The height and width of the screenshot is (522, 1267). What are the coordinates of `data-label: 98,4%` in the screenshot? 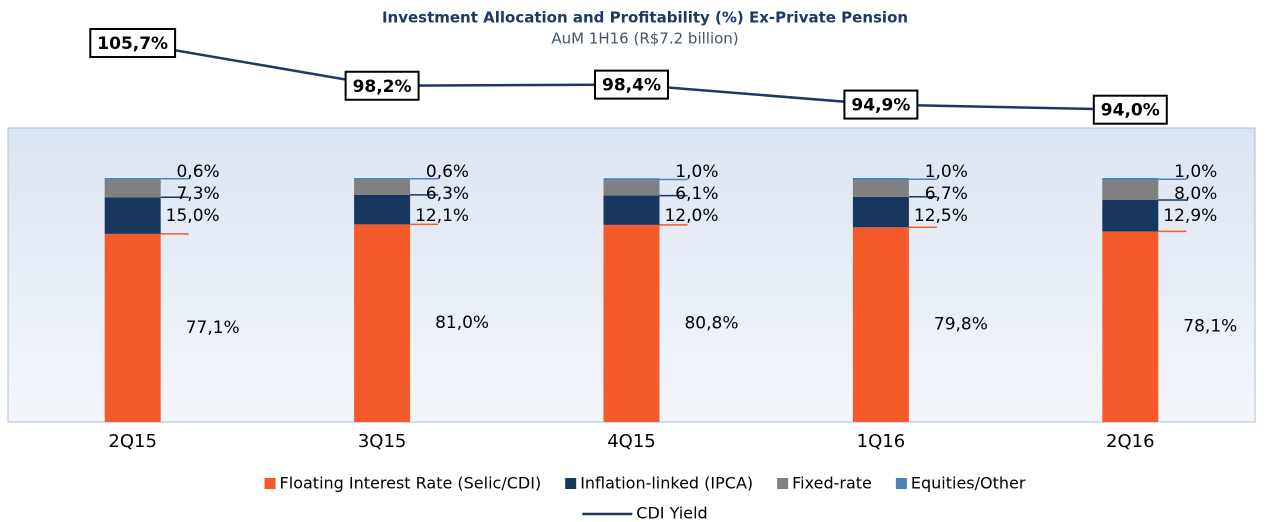 It's located at (631, 86).